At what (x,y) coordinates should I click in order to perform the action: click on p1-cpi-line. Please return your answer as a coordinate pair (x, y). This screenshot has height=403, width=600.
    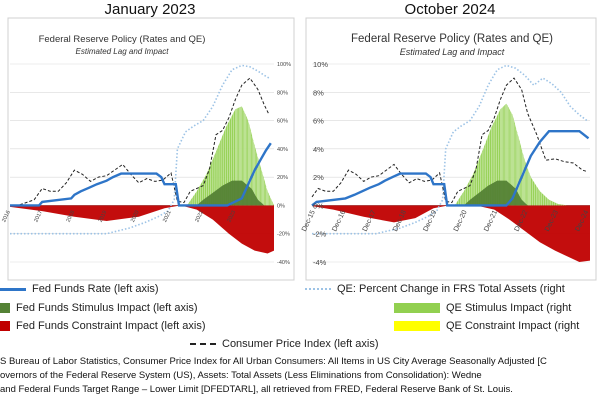
    Looking at the image, I should click on (449, 140).